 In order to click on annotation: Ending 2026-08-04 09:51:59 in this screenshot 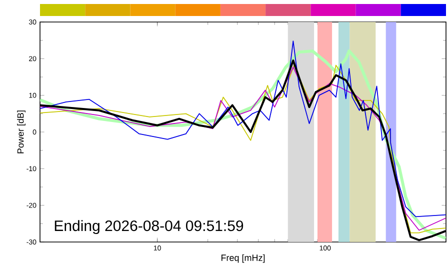, I will do `click(149, 227)`.